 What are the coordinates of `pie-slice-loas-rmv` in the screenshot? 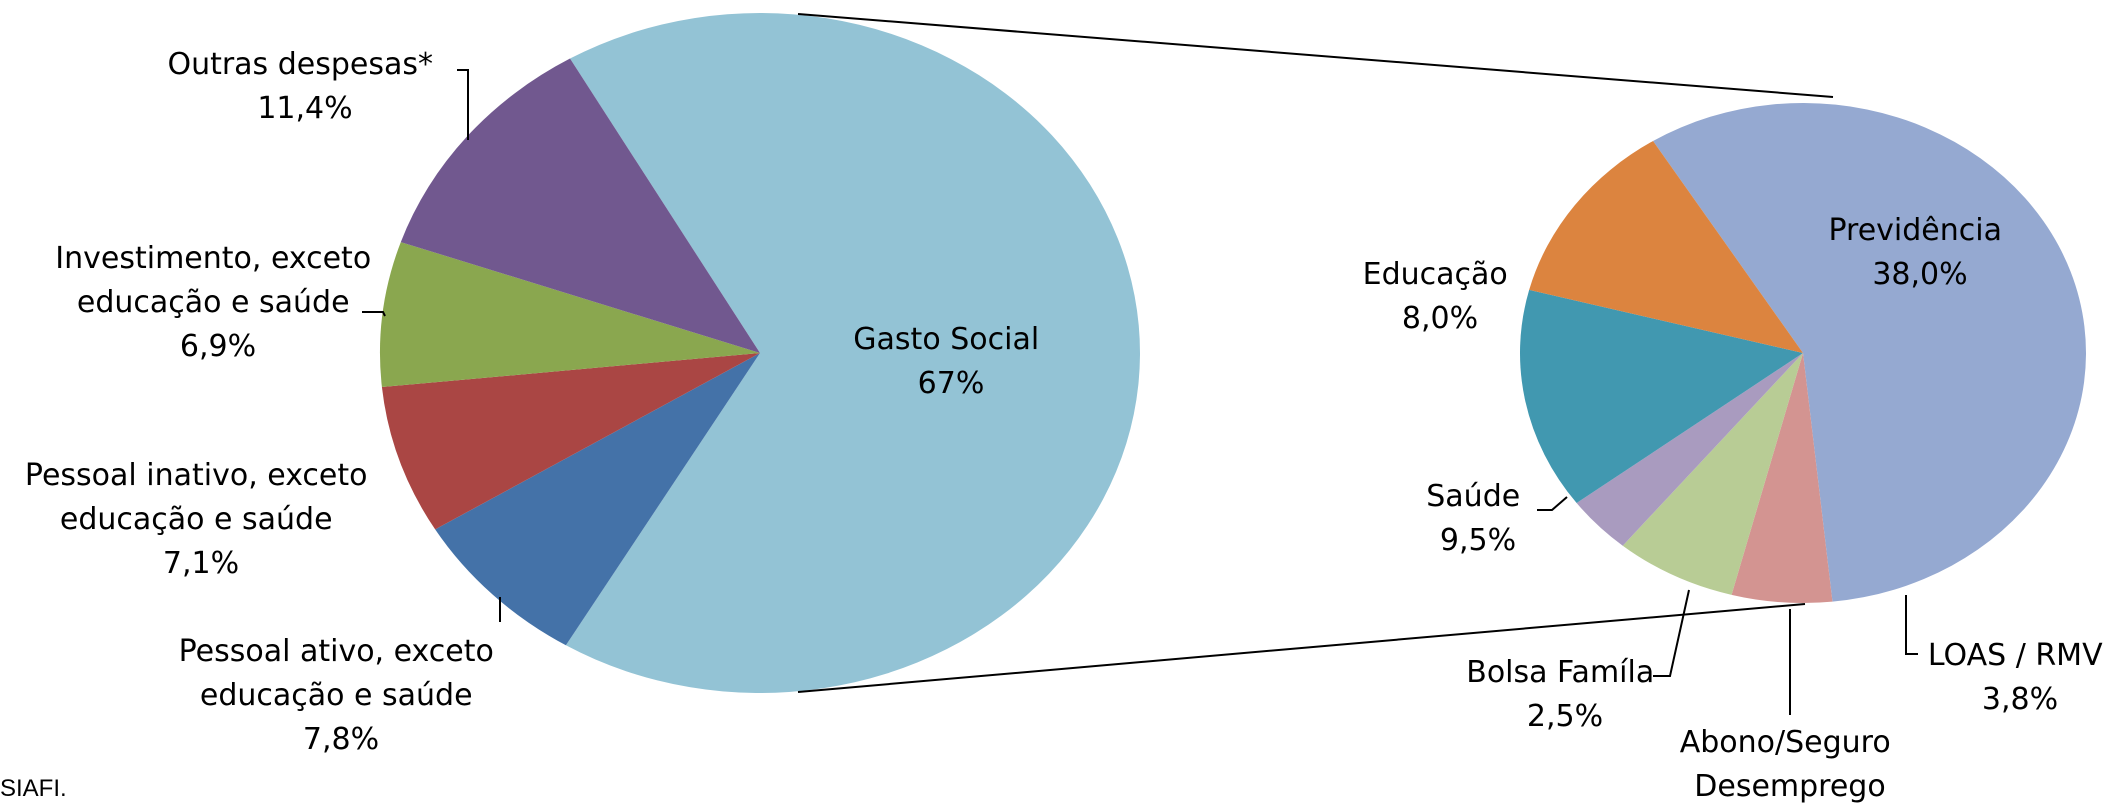 It's located at (1782, 478).